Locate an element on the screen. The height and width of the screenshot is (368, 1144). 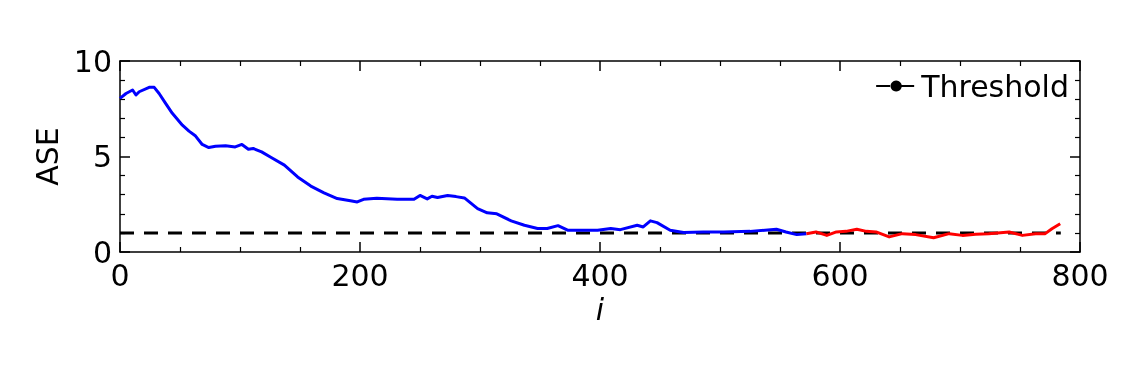
y-tick-label: 5 is located at coordinates (102, 156).